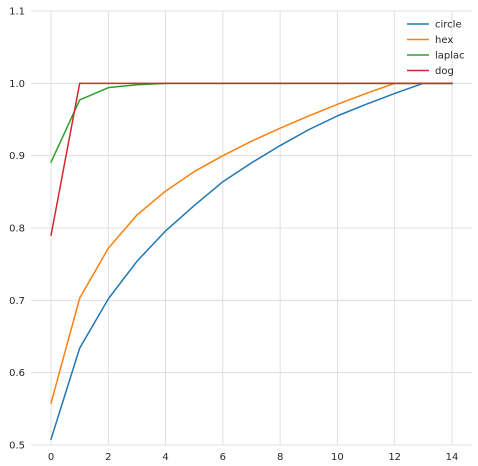 The height and width of the screenshot is (466, 478). Describe the element at coordinates (51, 457) in the screenshot. I see `x-tick-label: 0` at that location.